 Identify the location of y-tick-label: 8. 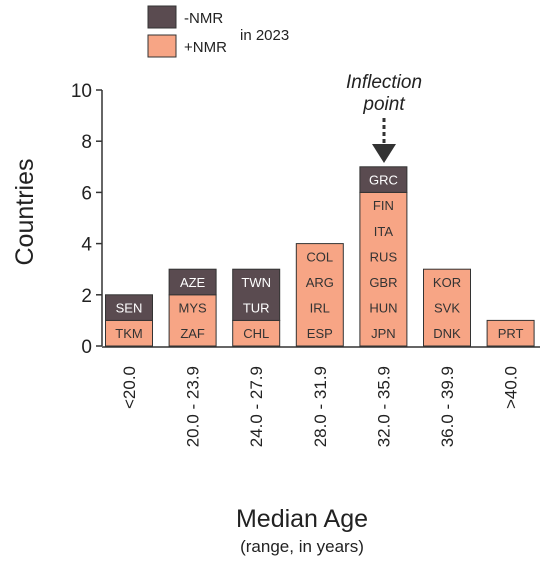
(86, 142).